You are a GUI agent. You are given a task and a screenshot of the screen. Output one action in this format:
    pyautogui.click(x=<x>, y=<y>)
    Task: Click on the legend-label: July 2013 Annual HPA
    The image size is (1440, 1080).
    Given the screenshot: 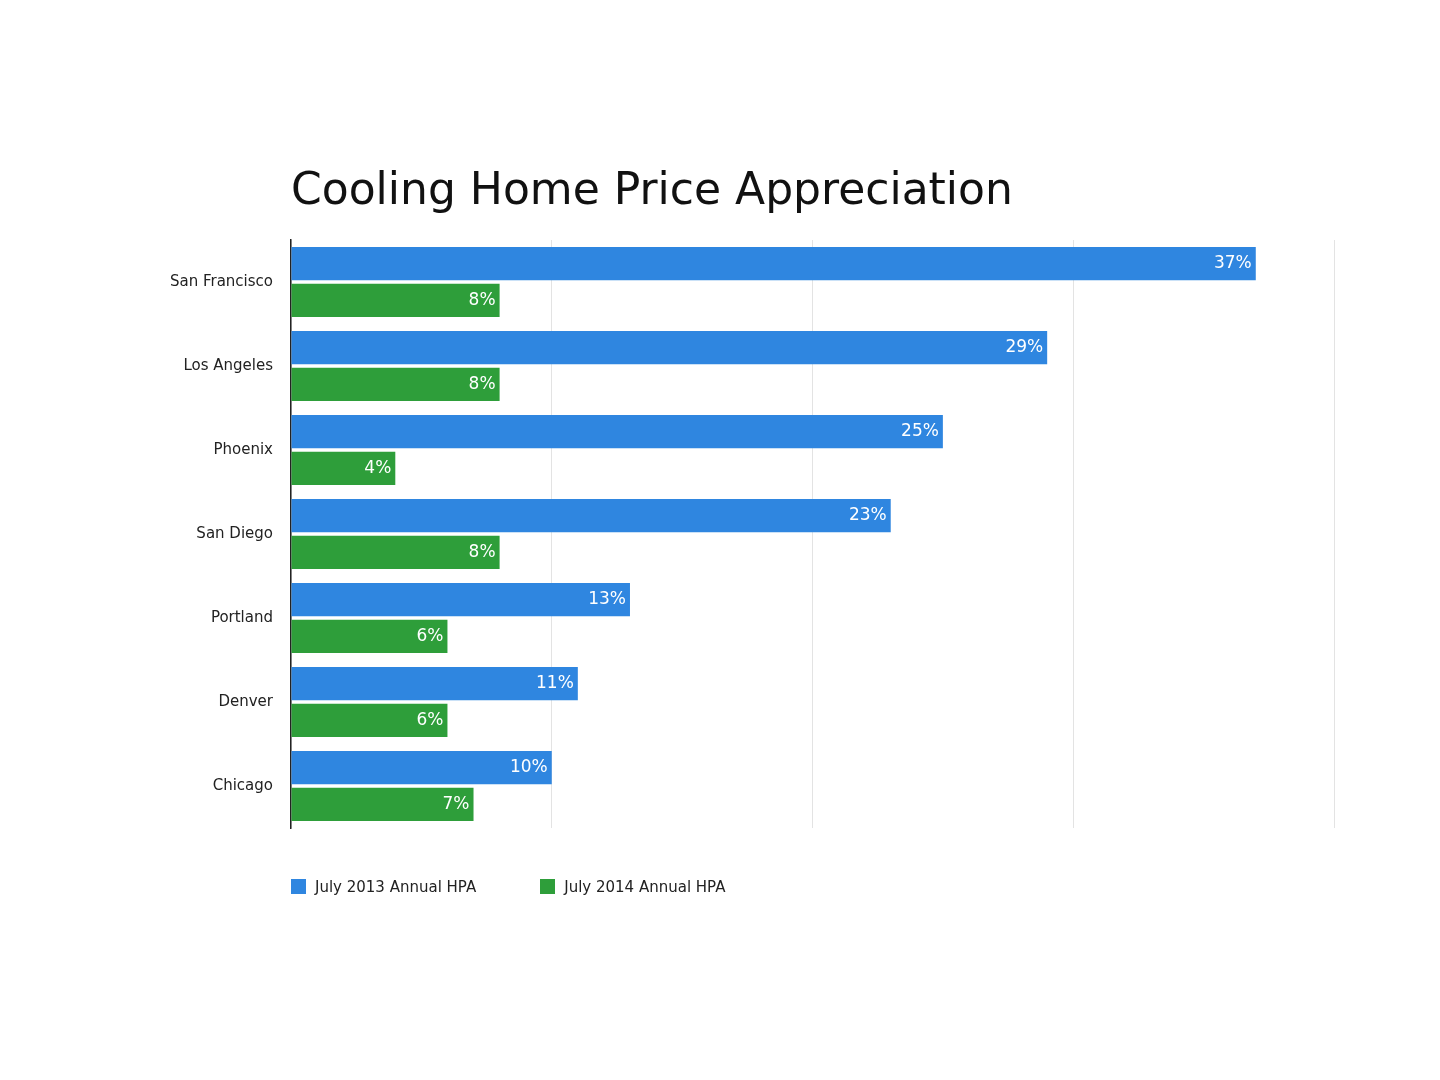 What is the action you would take?
    pyautogui.click(x=396, y=887)
    